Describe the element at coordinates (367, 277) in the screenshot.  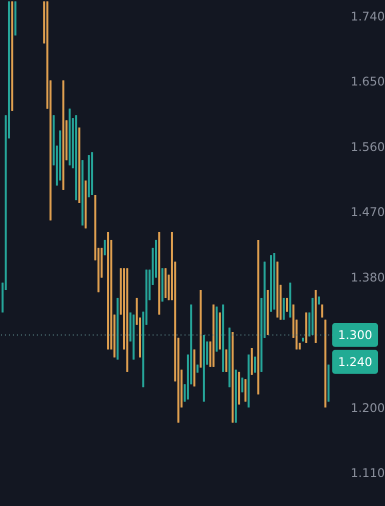
I see `y-tick-label: 1.380` at that location.